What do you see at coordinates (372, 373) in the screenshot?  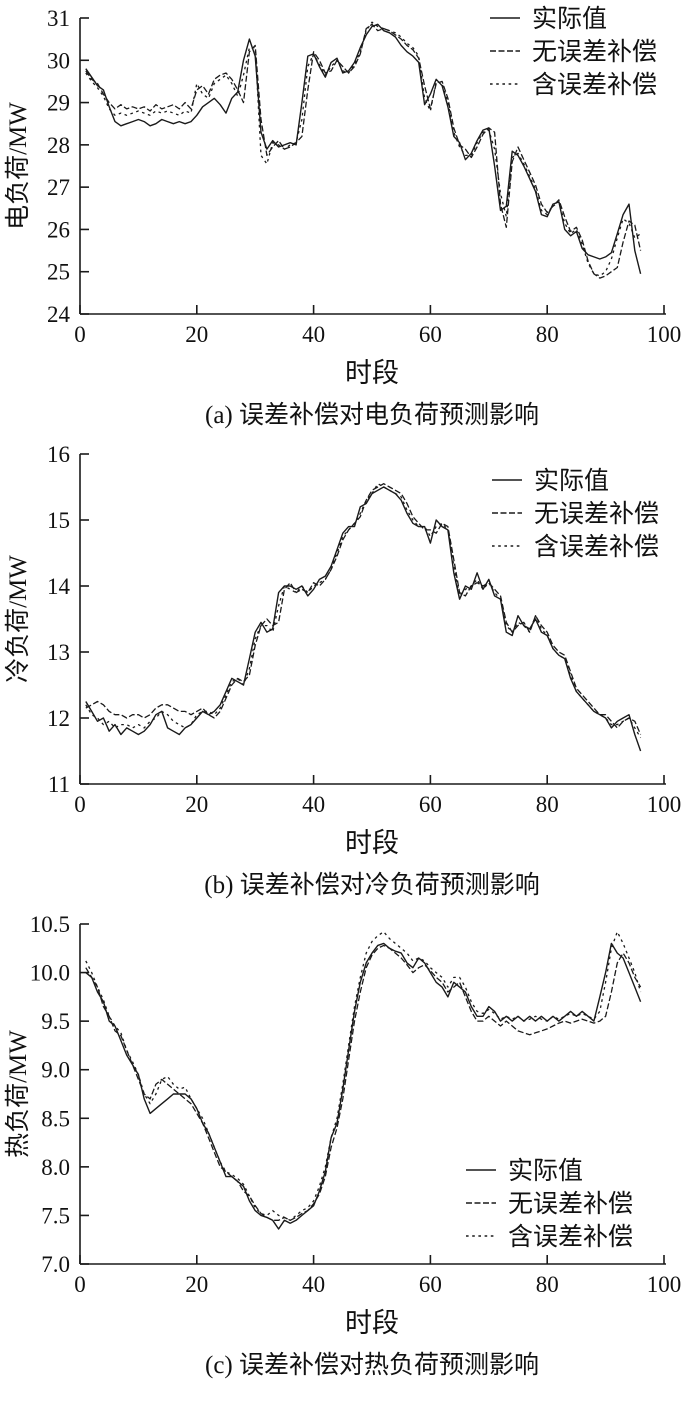 I see `chart-a-xlabel: 时段` at bounding box center [372, 373].